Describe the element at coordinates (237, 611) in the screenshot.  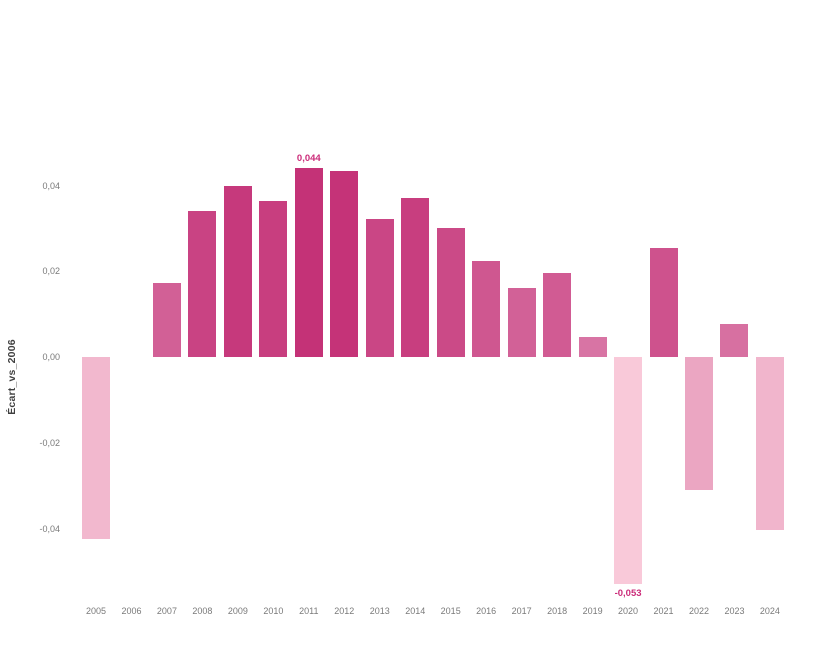
I see `x-axis-label-2009: 2009` at that location.